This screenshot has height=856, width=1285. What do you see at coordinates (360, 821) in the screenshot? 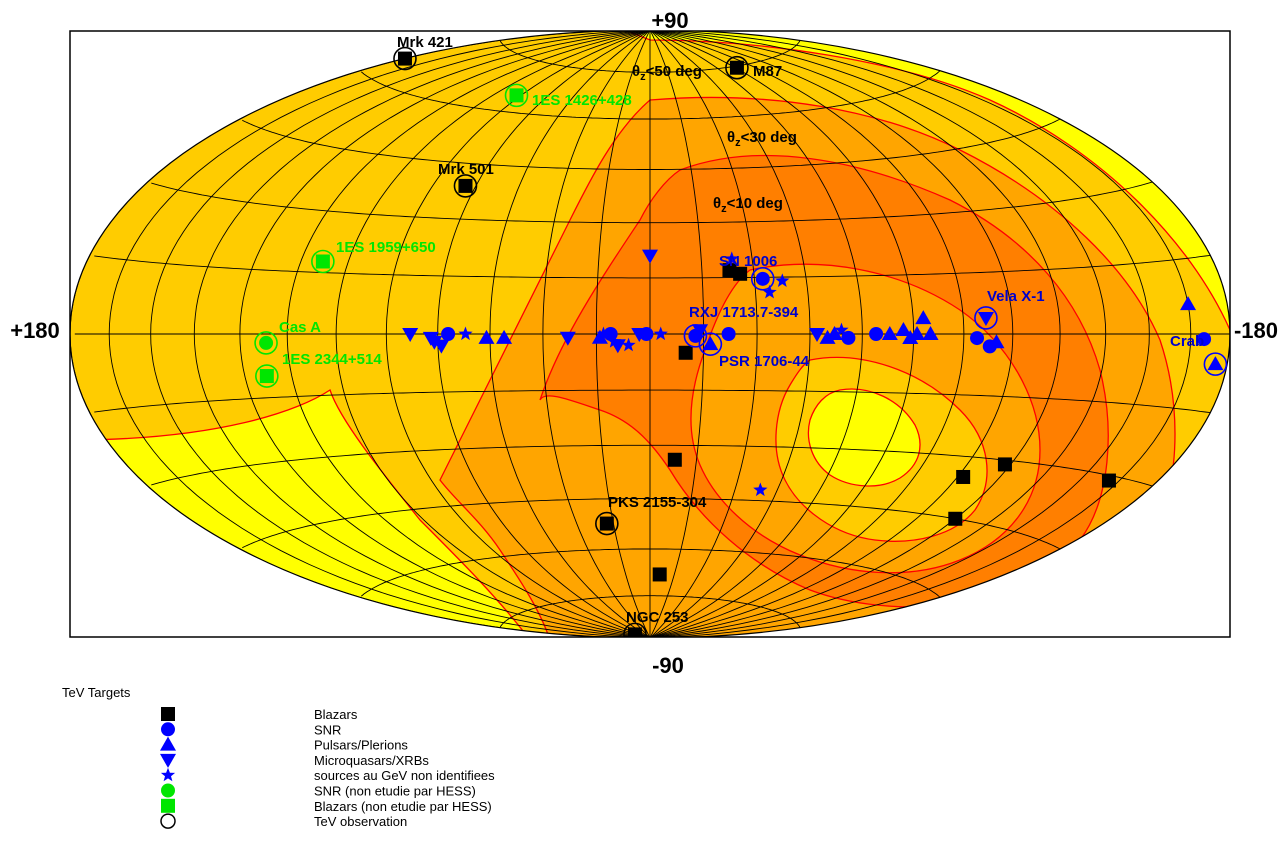
I see `legend-label: TeV observation` at bounding box center [360, 821].